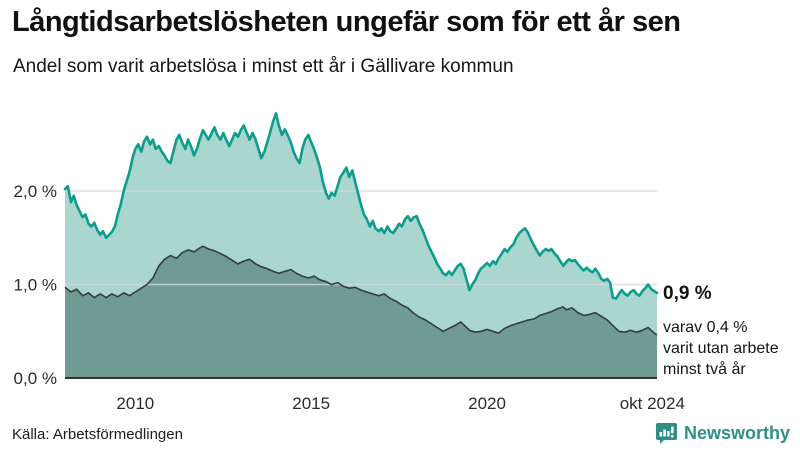  Describe the element at coordinates (652, 403) in the screenshot. I see `x-tick-label: okt 2024` at that location.